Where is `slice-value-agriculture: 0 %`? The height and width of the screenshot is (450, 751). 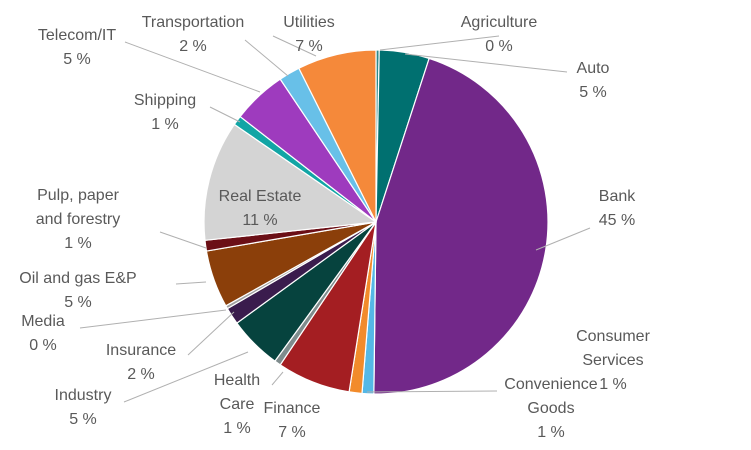
slice-value-agriculture: 0 % is located at coordinates (499, 46).